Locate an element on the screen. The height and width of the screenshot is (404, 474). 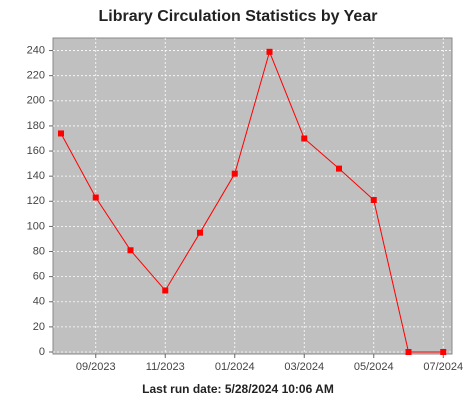
y-tick-label: 0 is located at coordinates (42, 352).